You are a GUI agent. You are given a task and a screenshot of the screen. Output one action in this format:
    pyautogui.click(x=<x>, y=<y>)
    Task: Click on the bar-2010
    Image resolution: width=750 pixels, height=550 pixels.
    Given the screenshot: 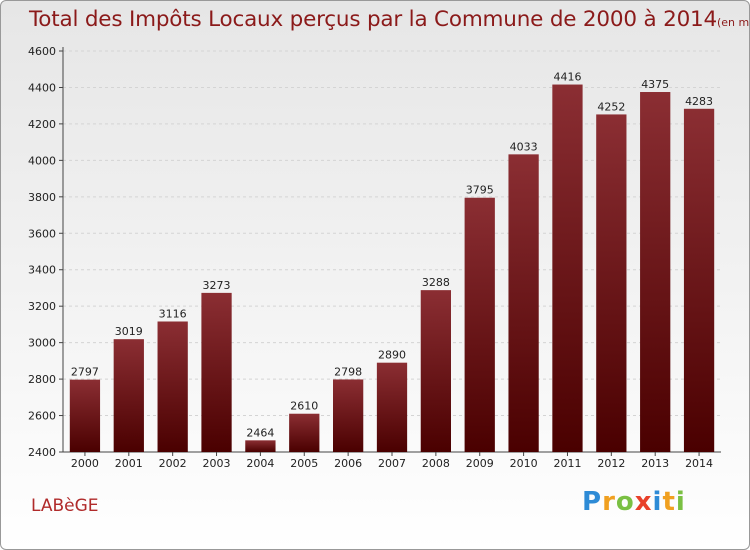 What is the action you would take?
    pyautogui.click(x=523, y=303)
    